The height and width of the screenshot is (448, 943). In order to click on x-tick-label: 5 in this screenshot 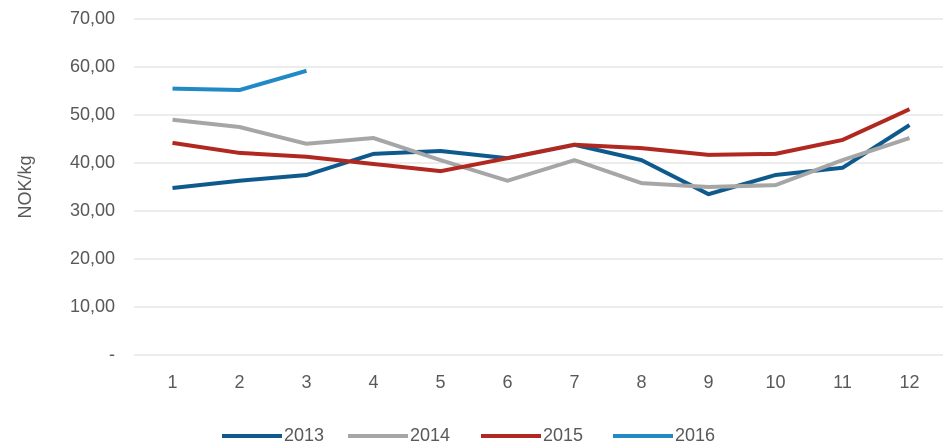, I will do `click(440, 382)`.